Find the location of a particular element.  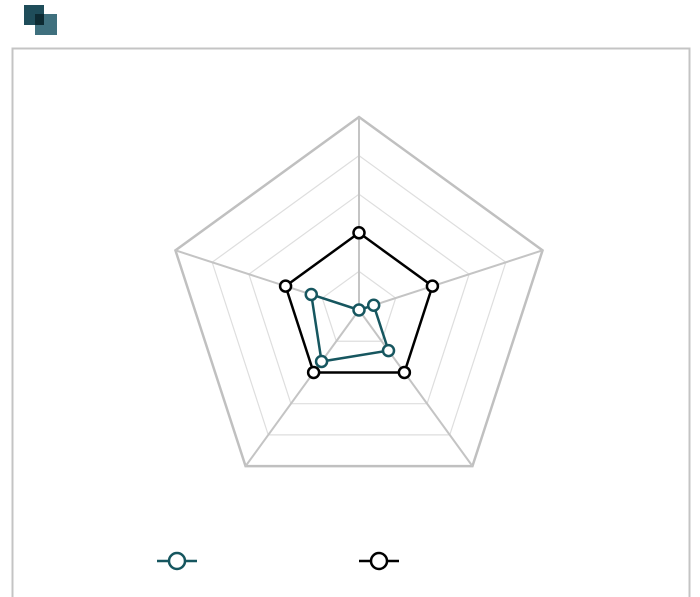

series-line is located at coordinates (359, 302).